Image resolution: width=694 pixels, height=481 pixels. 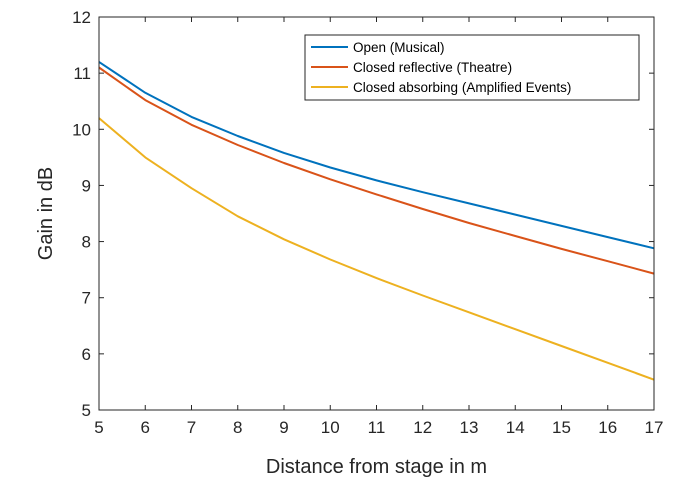 What do you see at coordinates (561, 427) in the screenshot?
I see `x-tick-label: 15` at bounding box center [561, 427].